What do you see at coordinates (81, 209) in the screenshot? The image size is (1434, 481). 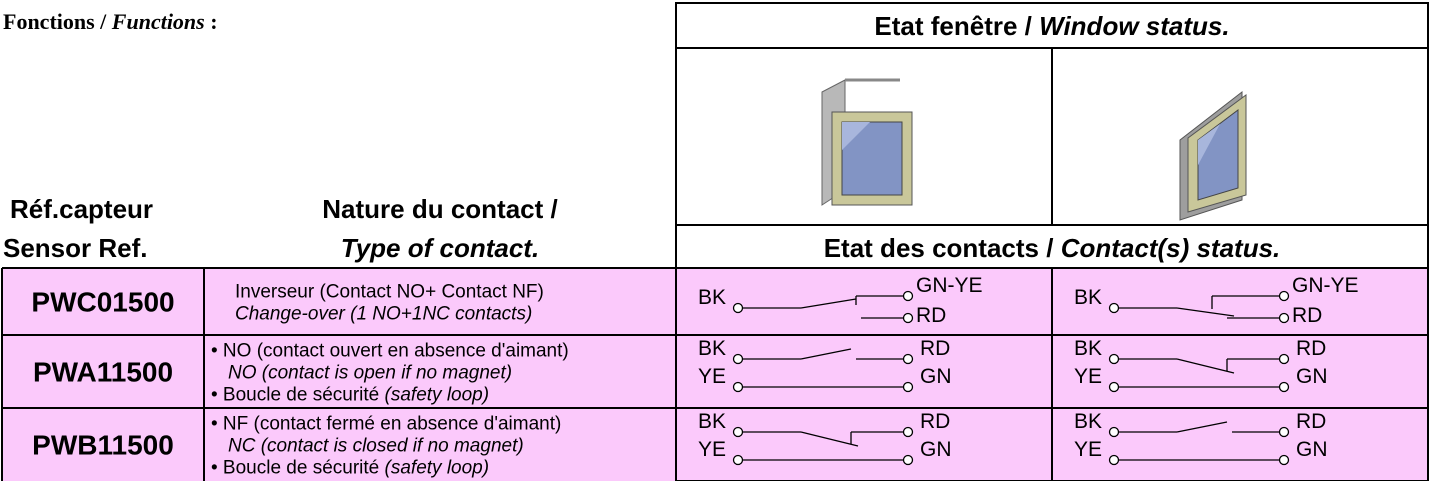 I see `column-header: Réf.capteur` at bounding box center [81, 209].